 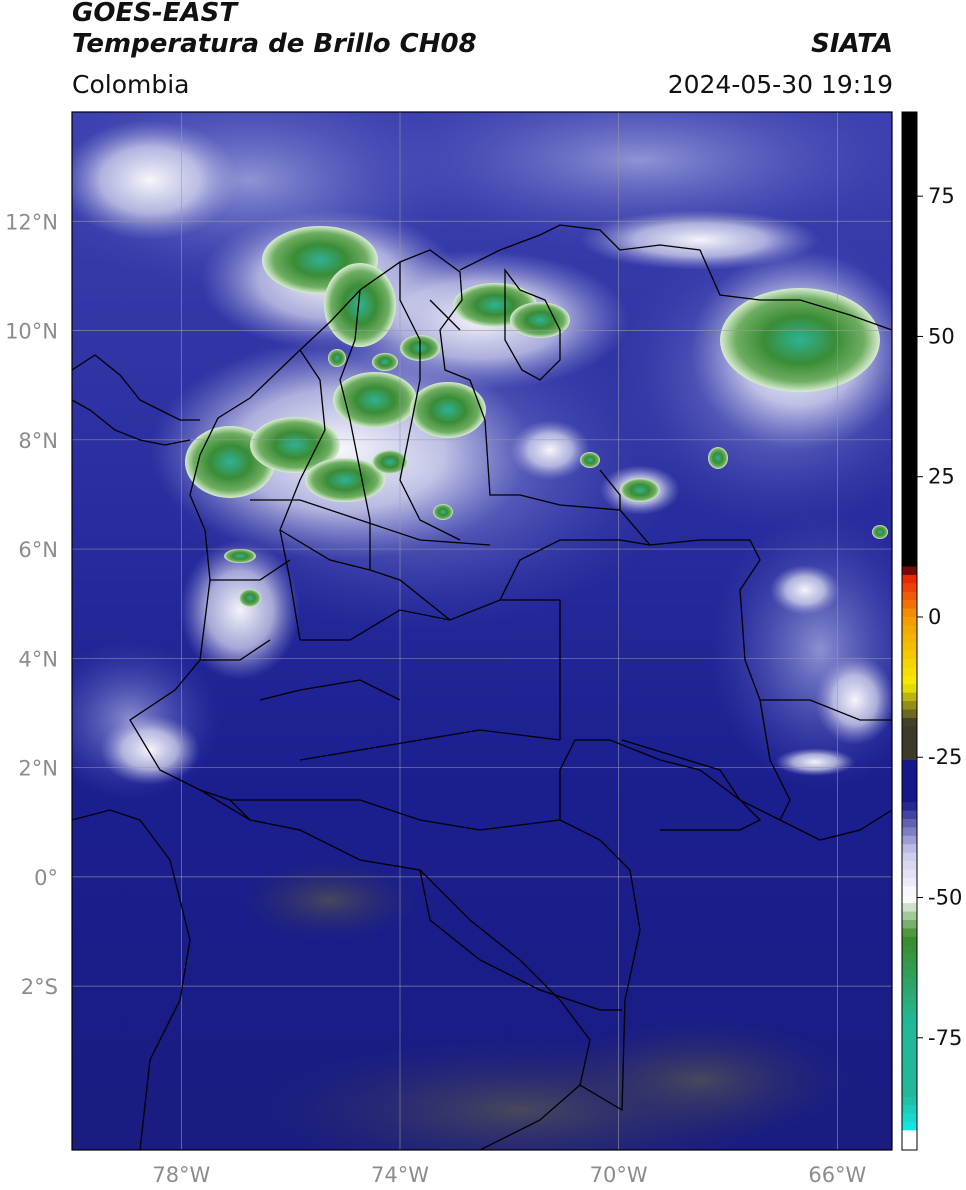 I want to click on longitude-axis: 78°W 74°W 70°W 66°W, so click(x=509, y=1175).